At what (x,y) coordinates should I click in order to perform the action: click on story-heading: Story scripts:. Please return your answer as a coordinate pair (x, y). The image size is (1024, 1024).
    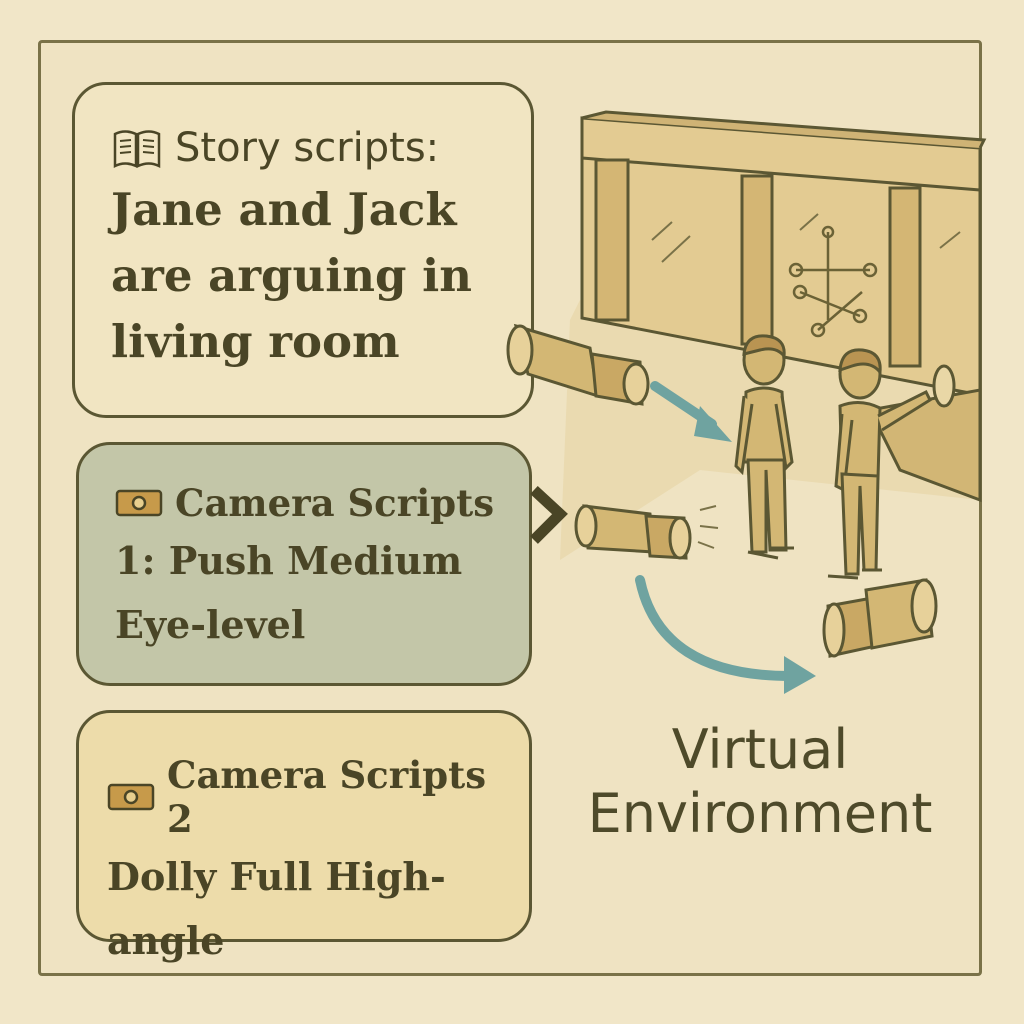
    Looking at the image, I should click on (307, 148).